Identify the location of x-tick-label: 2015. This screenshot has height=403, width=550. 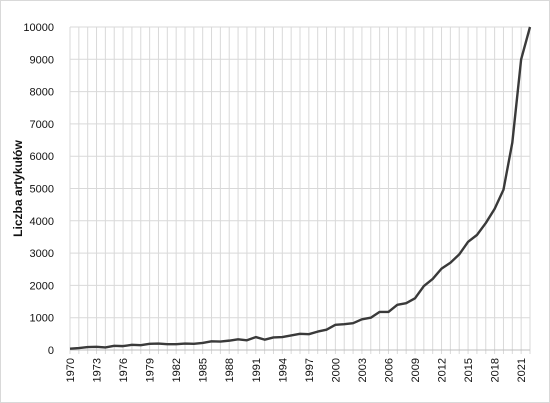
(469, 370).